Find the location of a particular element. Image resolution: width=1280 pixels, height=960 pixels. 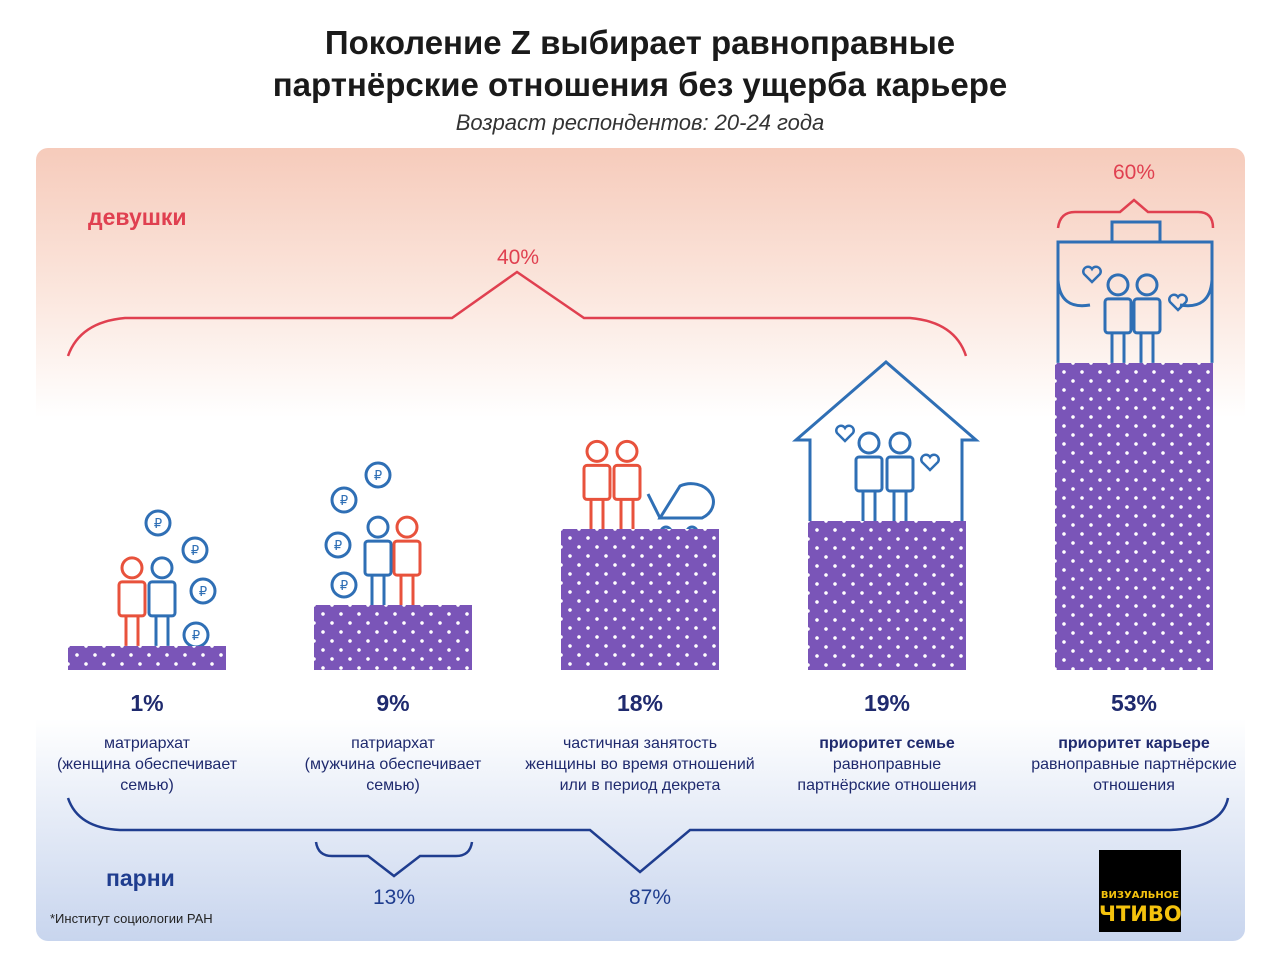

category-line: патриархат is located at coordinates (393, 743).